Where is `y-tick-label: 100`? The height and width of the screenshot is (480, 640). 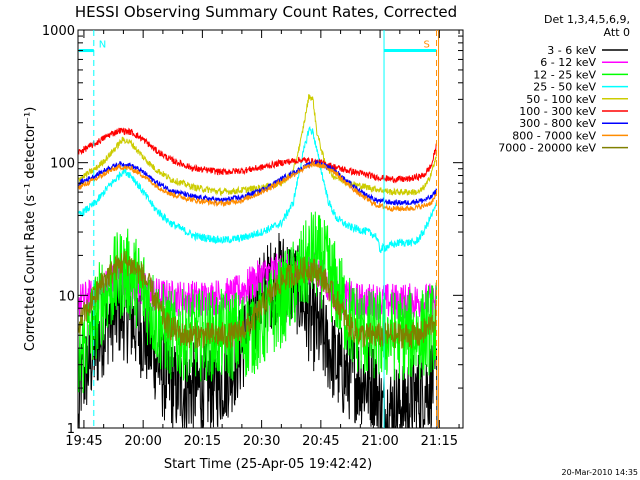
y-tick-label: 100 is located at coordinates (62, 164).